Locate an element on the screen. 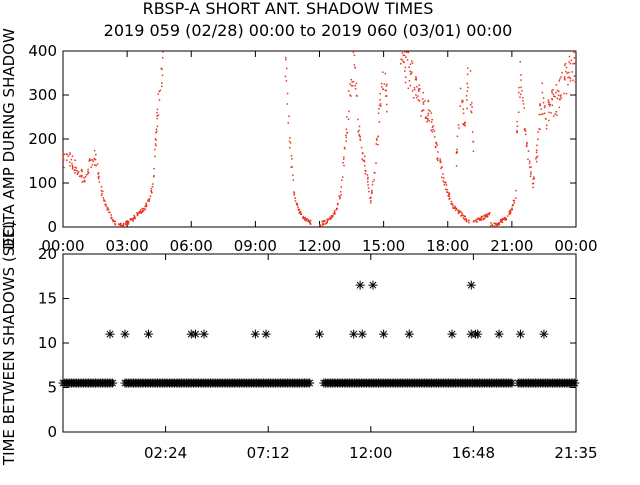 Image resolution: width=640 pixels, height=485 pixels. top-y-tick-label: 0 is located at coordinates (52, 227).